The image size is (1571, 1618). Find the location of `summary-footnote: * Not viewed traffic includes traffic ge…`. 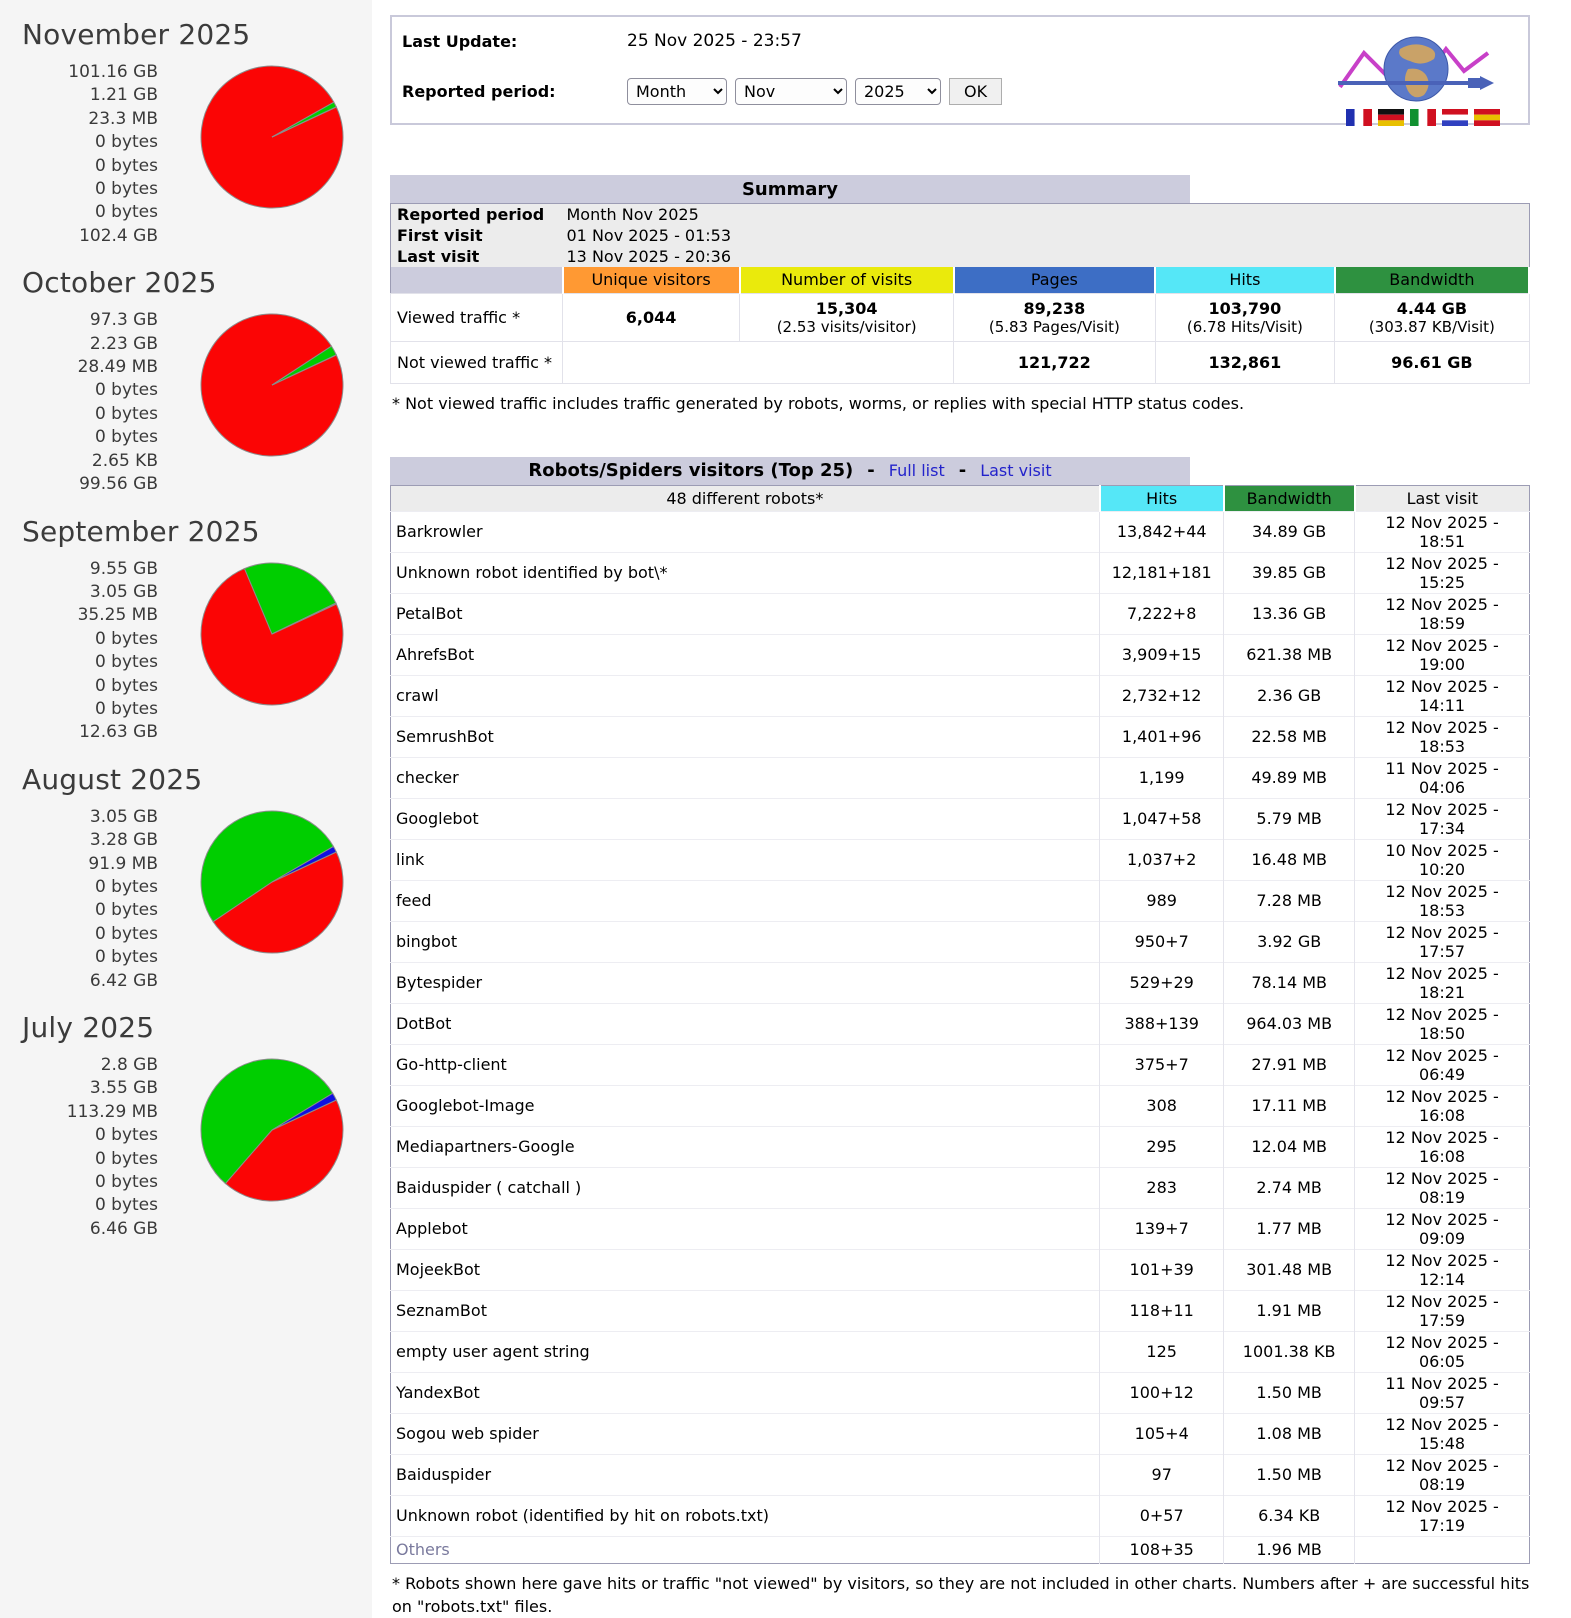

summary-footnote: * Not viewed traffic includes traffic ge… is located at coordinates (818, 403).